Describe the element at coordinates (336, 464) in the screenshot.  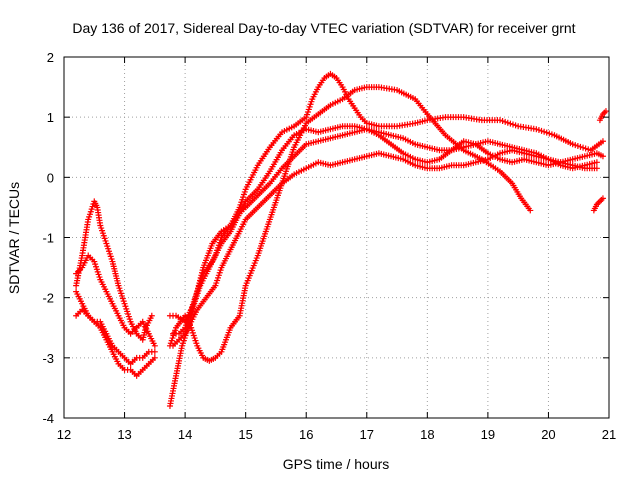
I see `x-axis-label: GPS time / hours` at that location.